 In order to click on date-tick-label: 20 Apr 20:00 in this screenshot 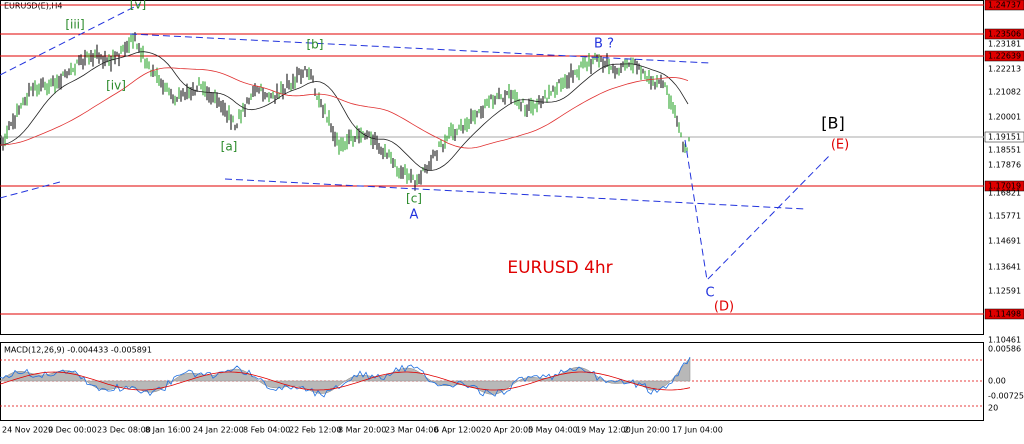, I will do `click(507, 430)`.